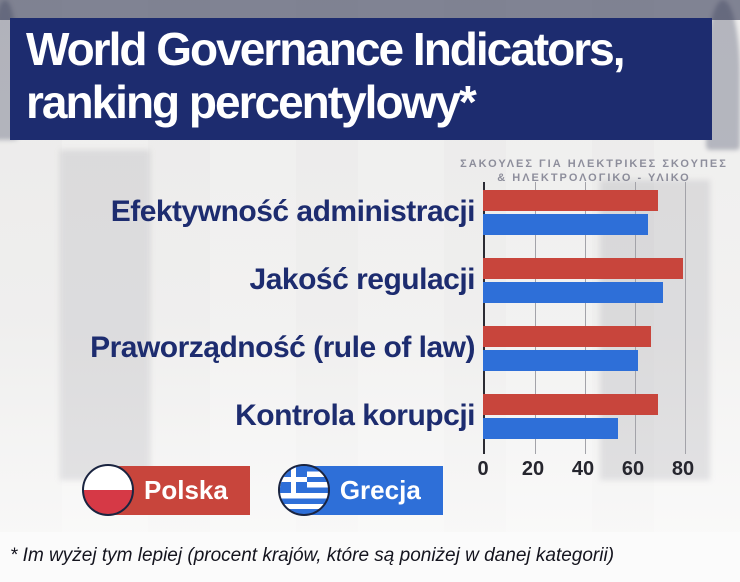 The height and width of the screenshot is (582, 740). What do you see at coordinates (293, 211) in the screenshot?
I see `category-label: Efektywność administracji` at bounding box center [293, 211].